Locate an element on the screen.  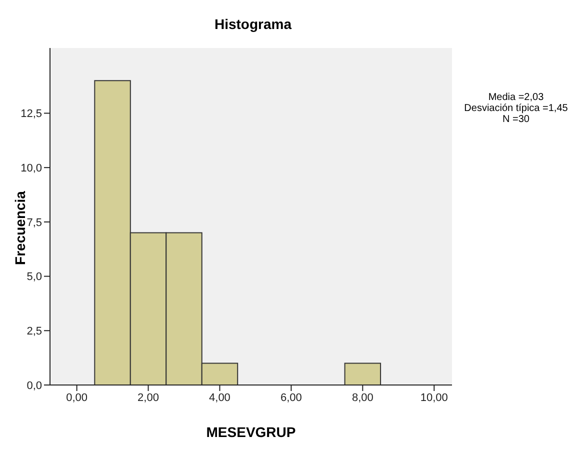
text: Desviación típica =1,45 is located at coordinates (516, 108).